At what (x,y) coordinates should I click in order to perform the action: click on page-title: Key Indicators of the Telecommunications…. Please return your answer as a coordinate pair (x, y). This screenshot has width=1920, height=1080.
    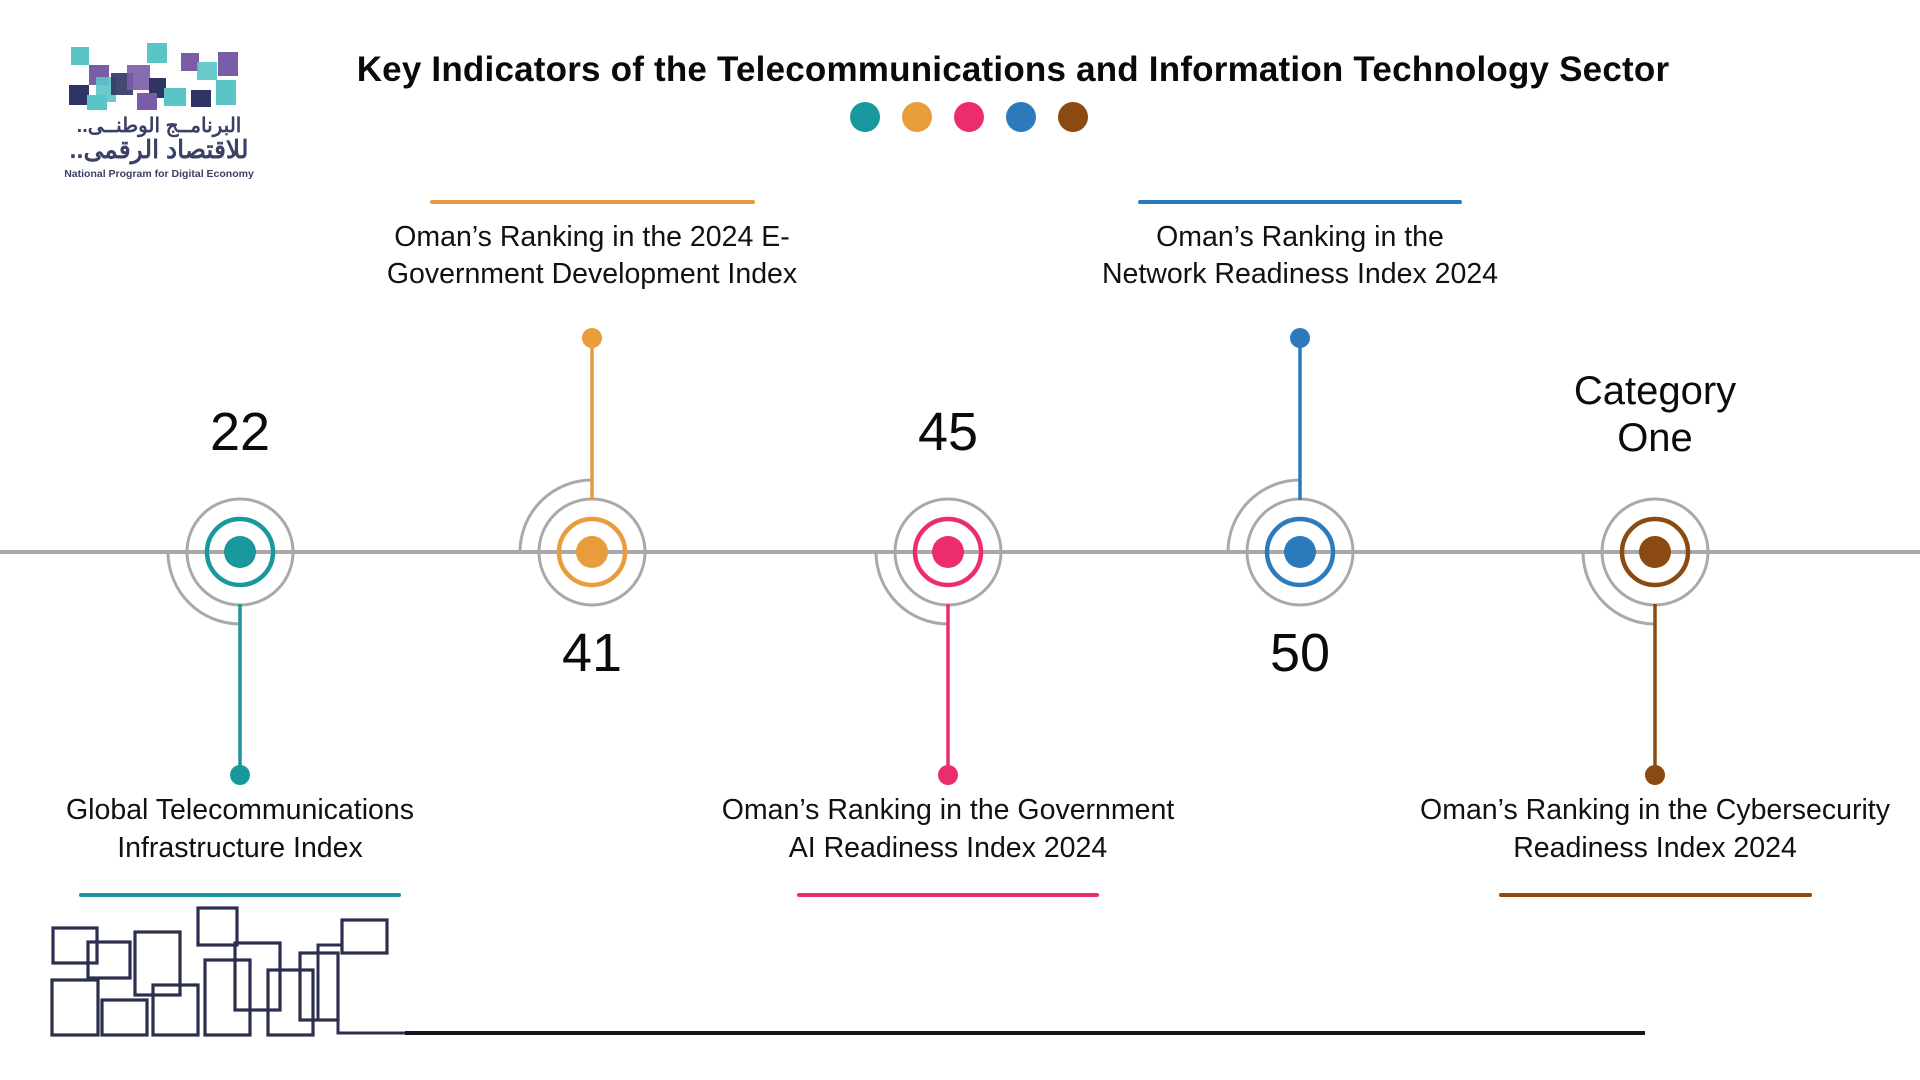
    Looking at the image, I should click on (1013, 69).